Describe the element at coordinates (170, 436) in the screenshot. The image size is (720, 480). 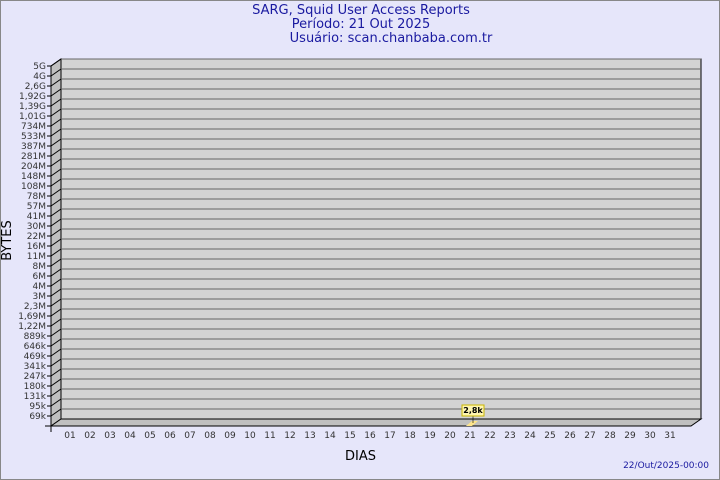
I see `x-tick-label: 06` at that location.